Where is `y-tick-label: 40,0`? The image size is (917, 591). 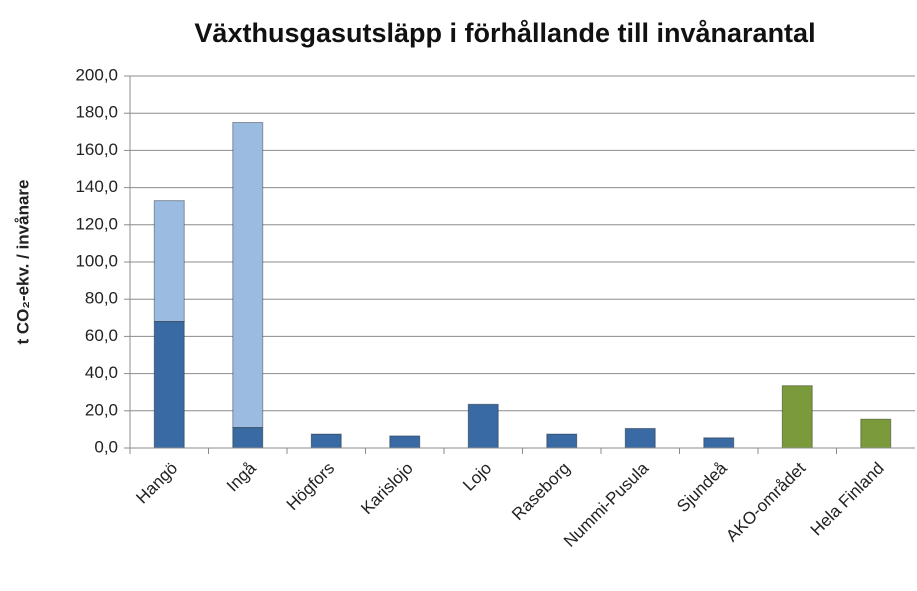 y-tick-label: 40,0 is located at coordinates (101, 372).